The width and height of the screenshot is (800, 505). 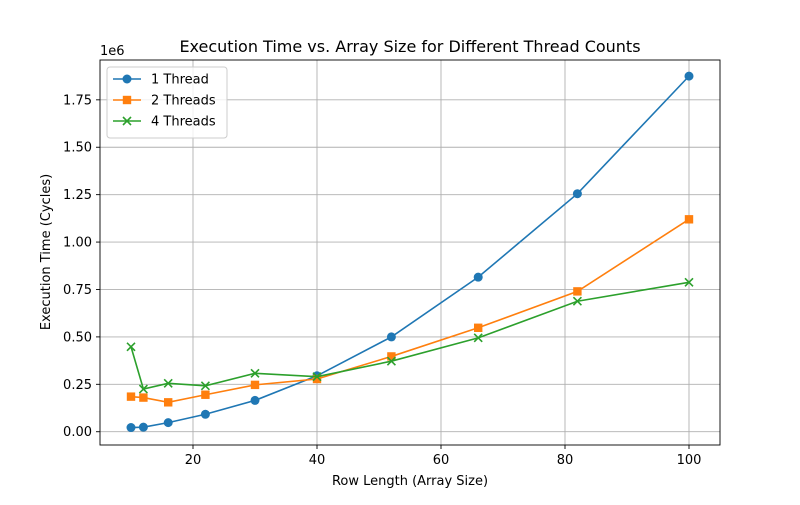 I want to click on legend: 1 Thread 2 Threads 4 Threads, so click(x=167, y=102).